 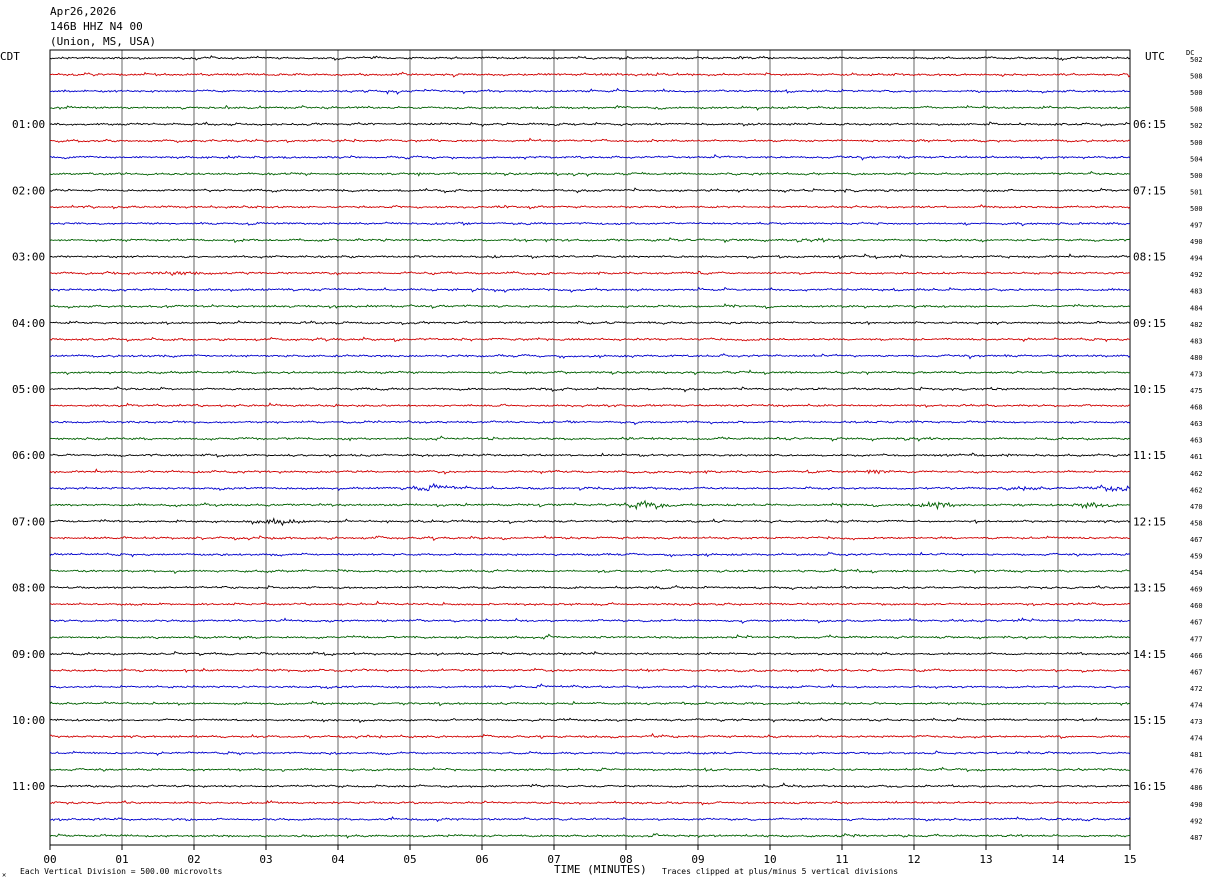 I want to click on dc-offset-label: 501, so click(x=1196, y=192).